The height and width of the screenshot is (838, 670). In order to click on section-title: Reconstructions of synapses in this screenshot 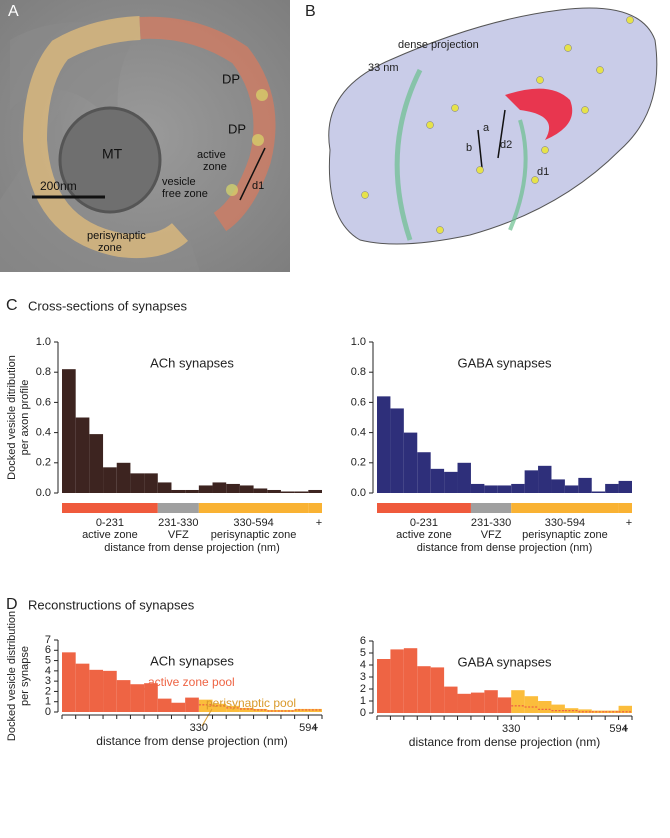, I will do `click(111, 604)`.